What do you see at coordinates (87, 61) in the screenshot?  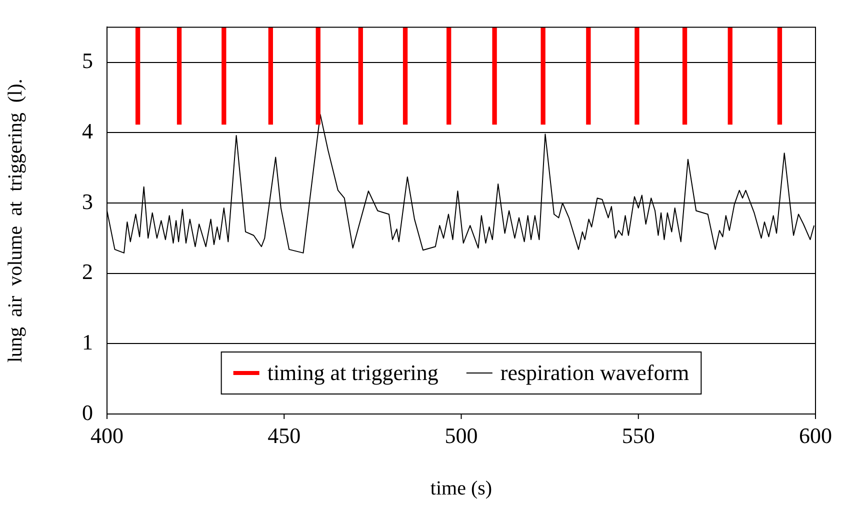 I see `y-tick-label: 5` at bounding box center [87, 61].